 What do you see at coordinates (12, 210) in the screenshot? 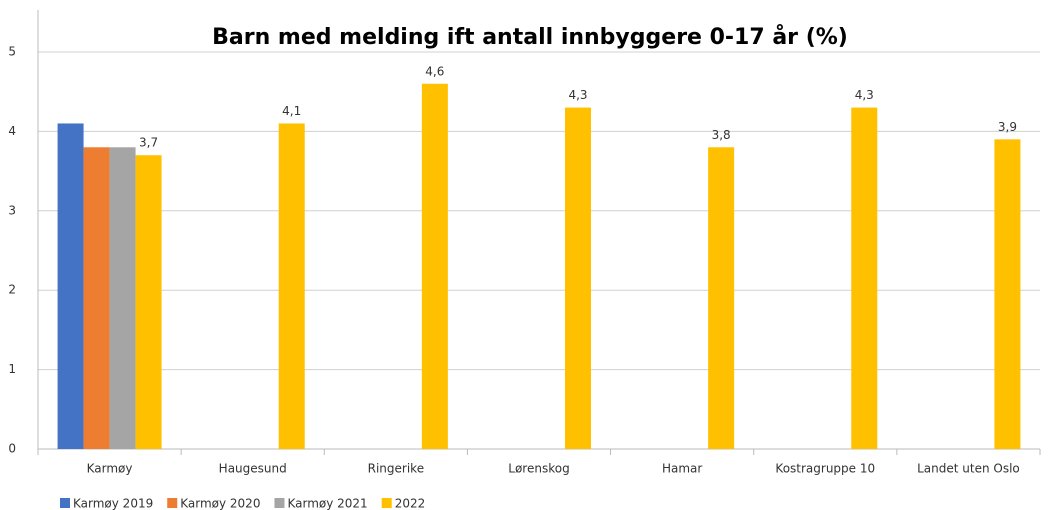
I see `y-tick-label: 3` at bounding box center [12, 210].